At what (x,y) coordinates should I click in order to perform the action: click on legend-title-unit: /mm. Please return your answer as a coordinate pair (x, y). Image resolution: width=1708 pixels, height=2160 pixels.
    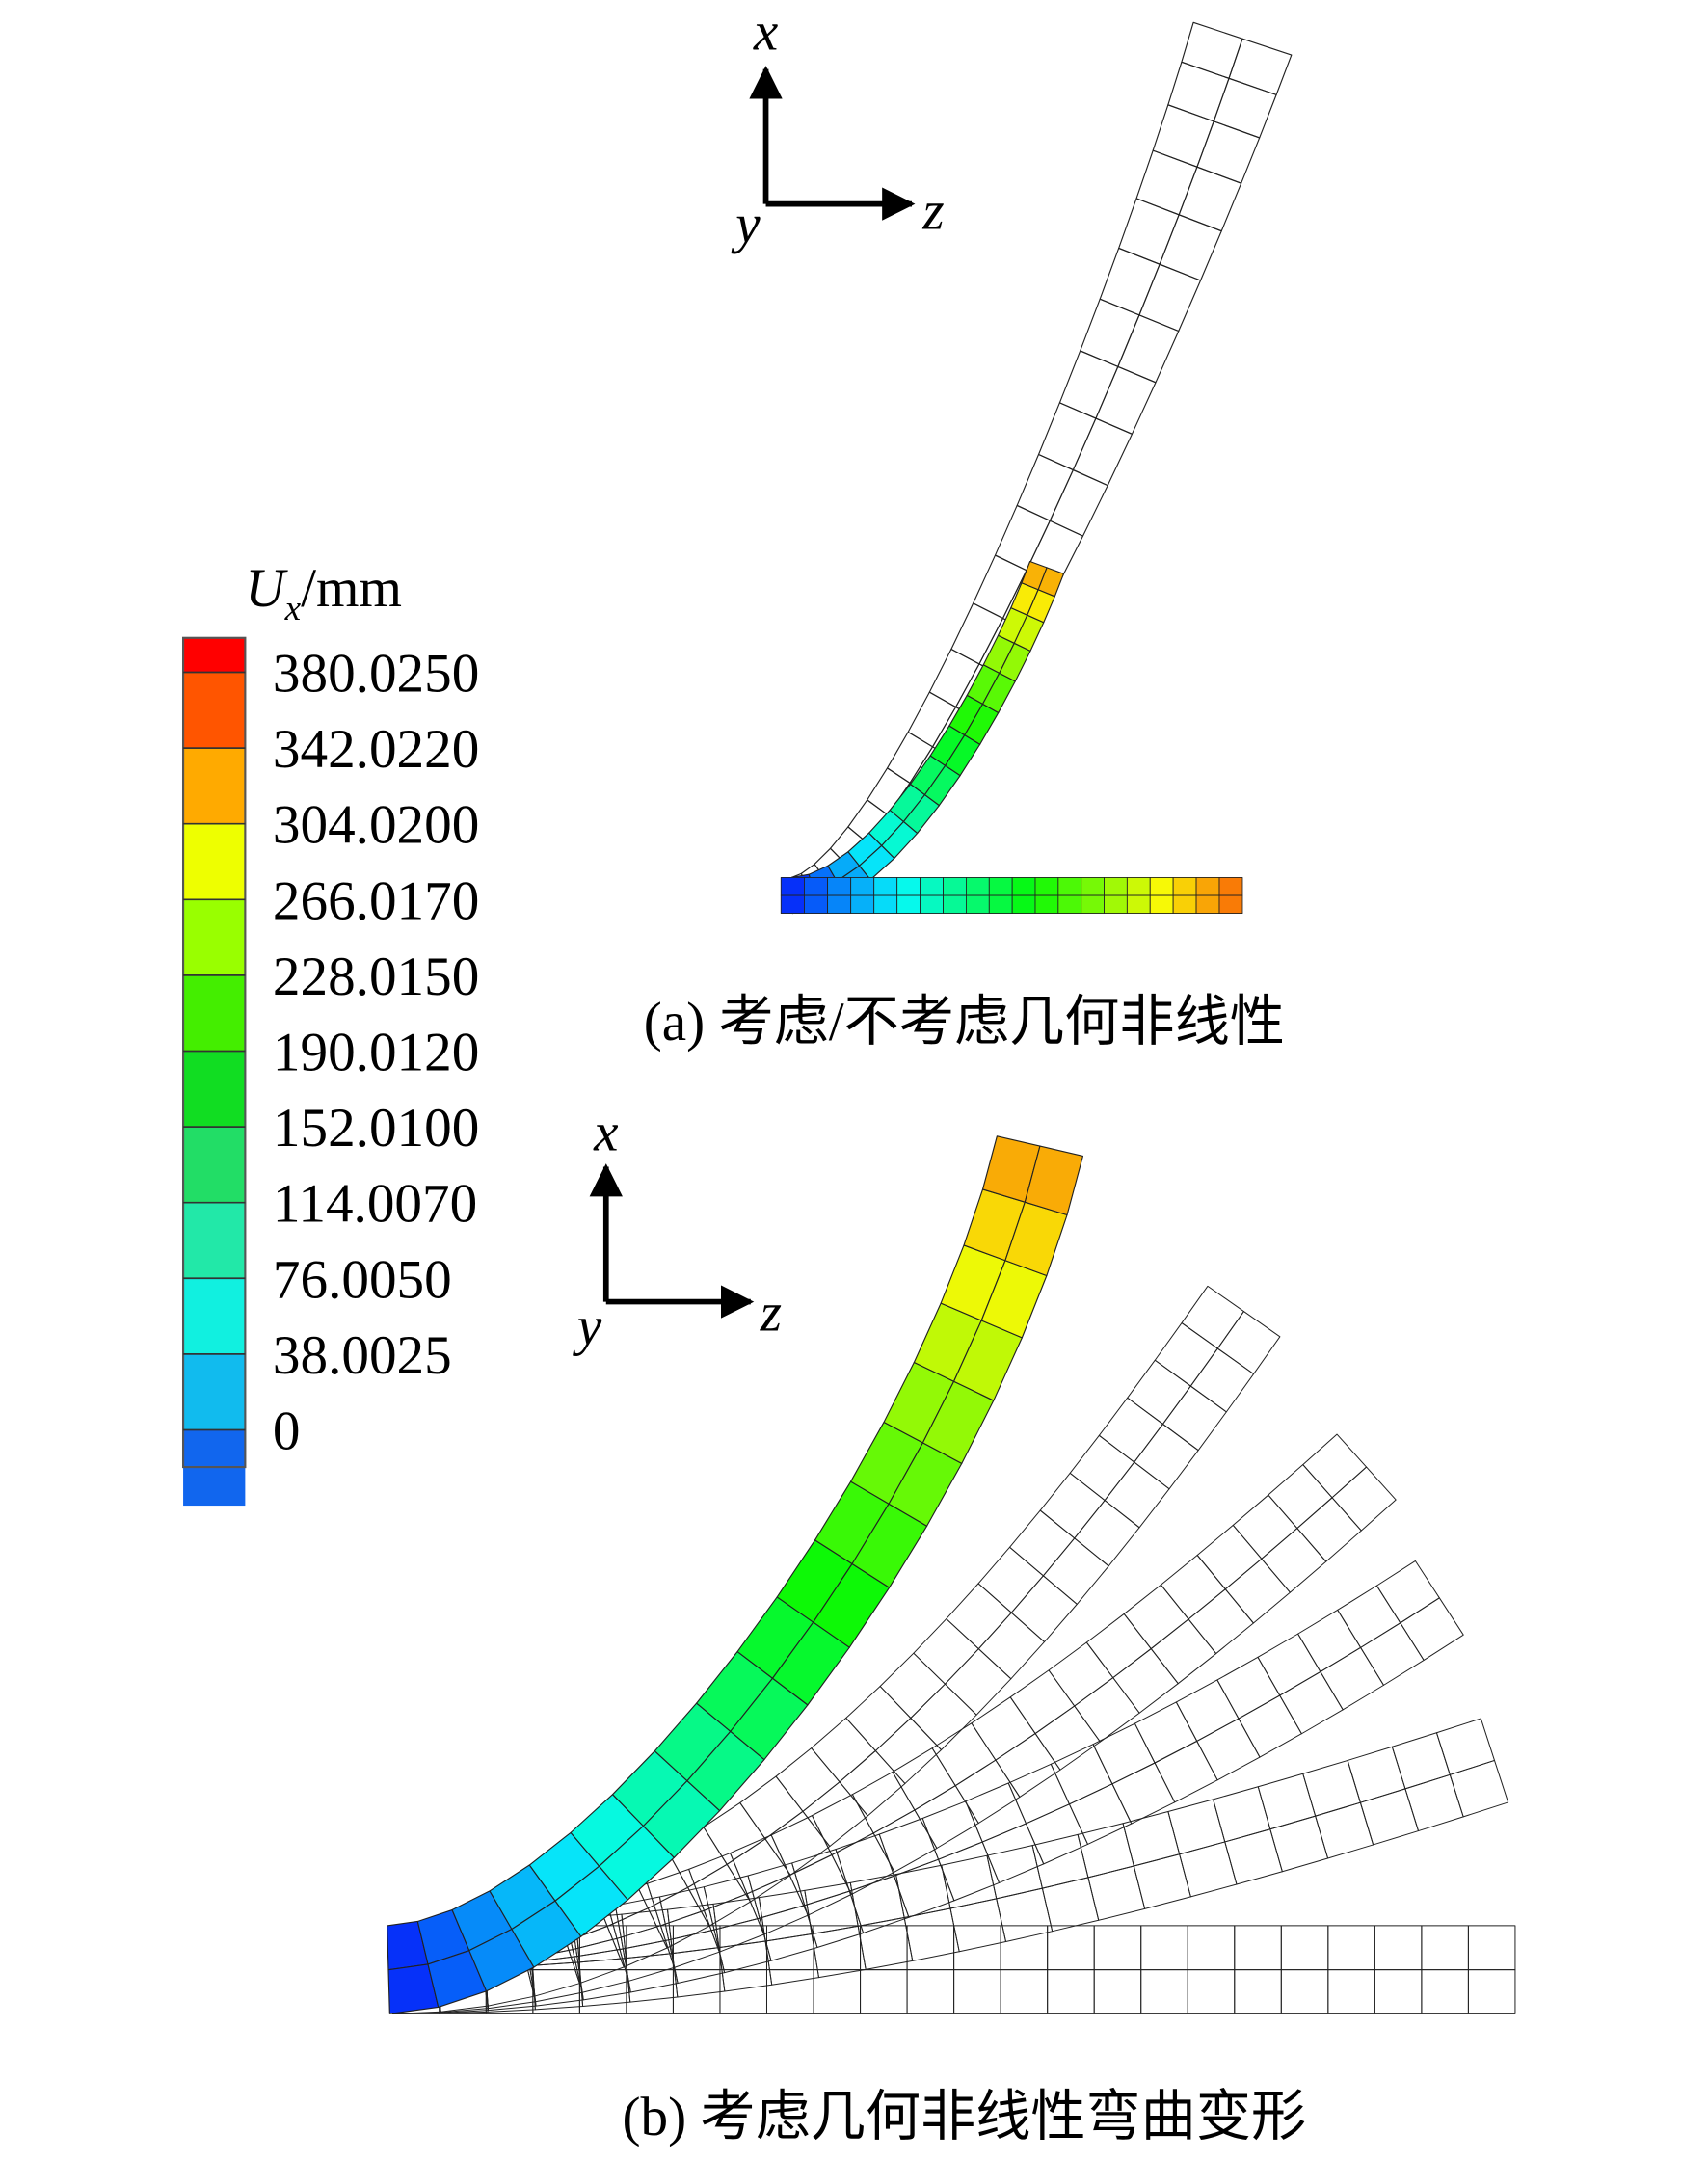
    Looking at the image, I should click on (352, 588).